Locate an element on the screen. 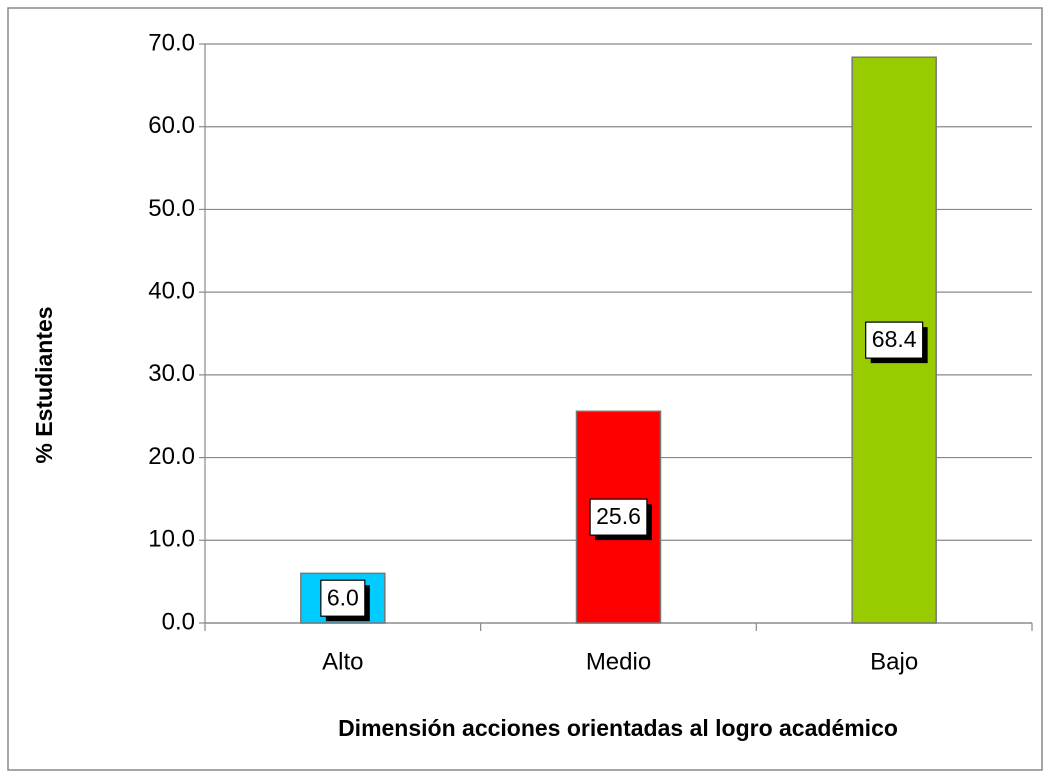 The image size is (1050, 778). y-tick-label: 30.0 is located at coordinates (171, 373).